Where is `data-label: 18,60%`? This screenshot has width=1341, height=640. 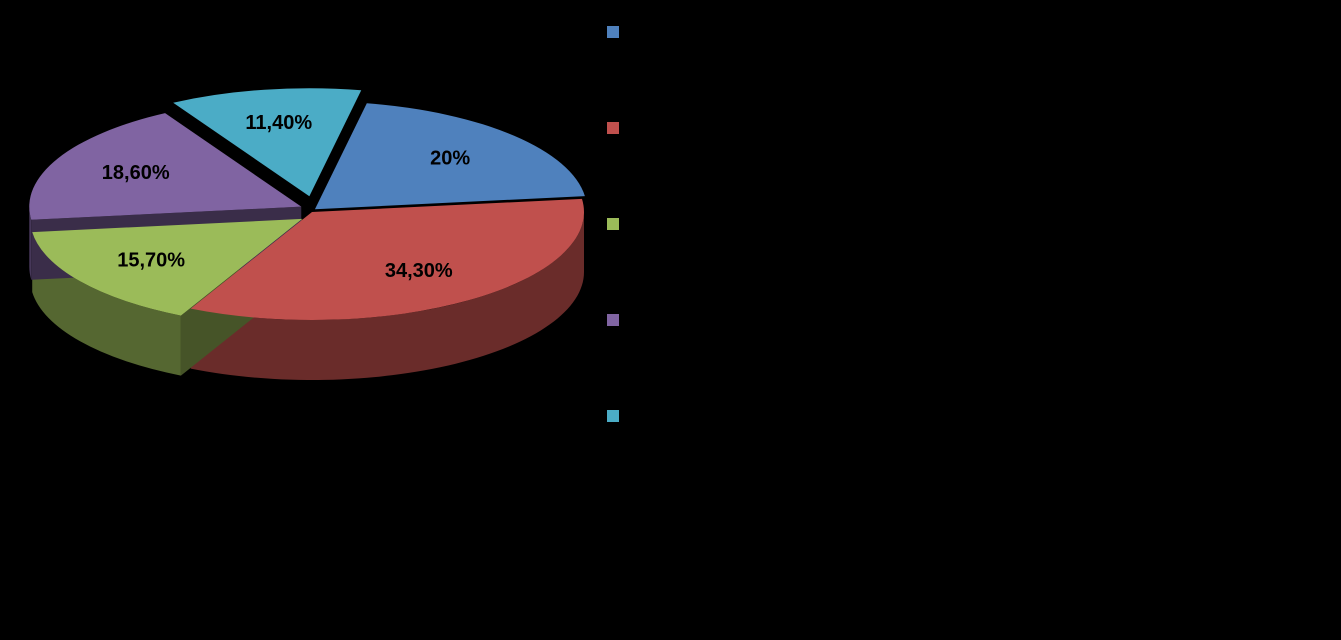 data-label: 18,60% is located at coordinates (136, 173).